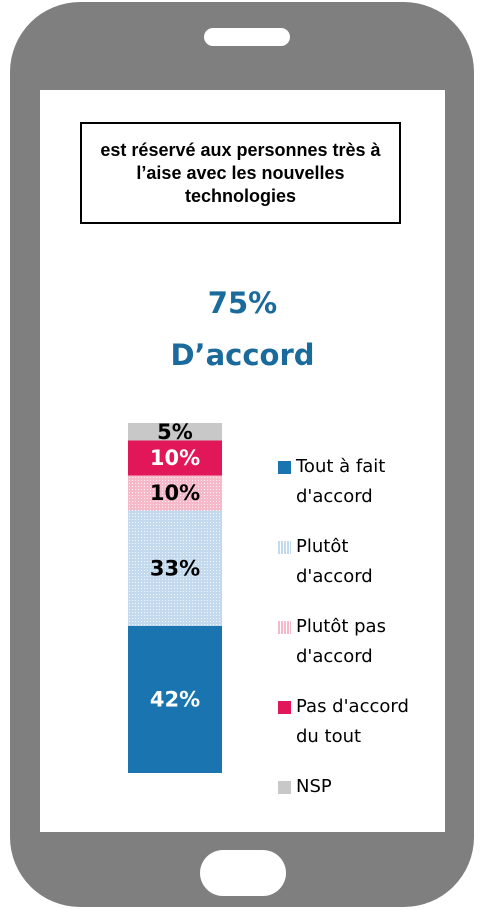 The image size is (484, 909). I want to click on speaker, so click(247, 37).